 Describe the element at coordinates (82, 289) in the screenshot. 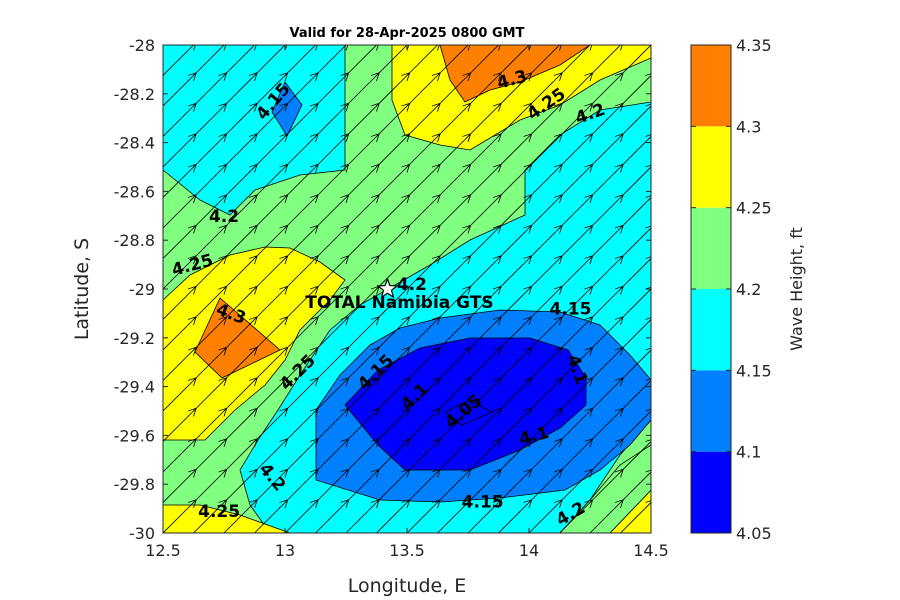

I see `y-axis-label: Latitude, S` at that location.